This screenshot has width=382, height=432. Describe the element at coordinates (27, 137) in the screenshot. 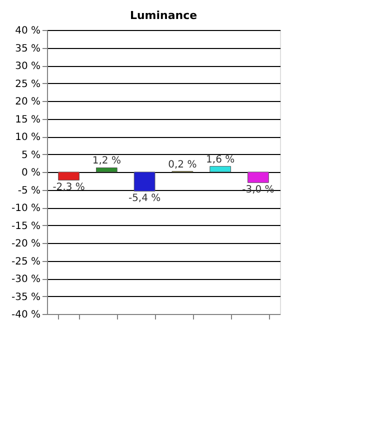

I see `y-tick-label: 10 %` at that location.